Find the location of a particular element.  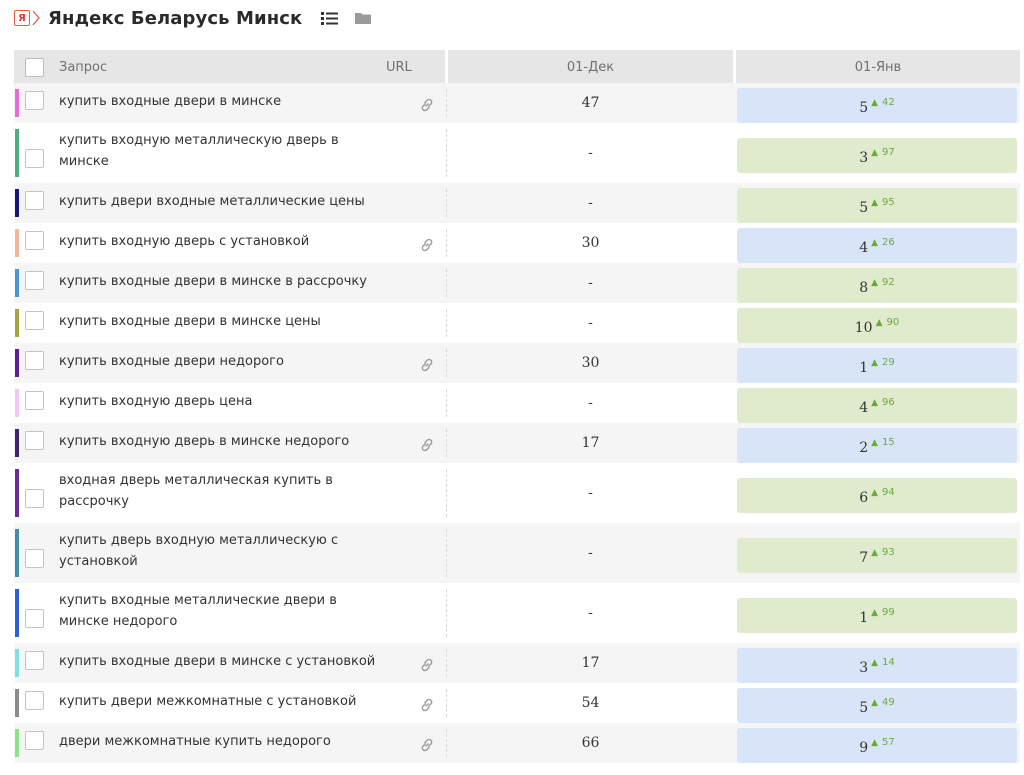

position-delta: 29 is located at coordinates (888, 362).